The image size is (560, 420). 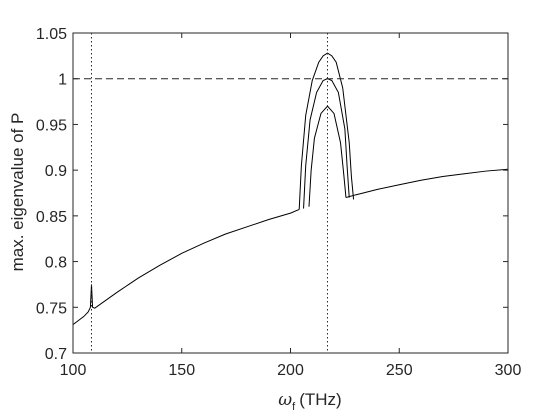 I want to click on y-axis-label: max. eigenvalue of P, so click(x=17, y=192).